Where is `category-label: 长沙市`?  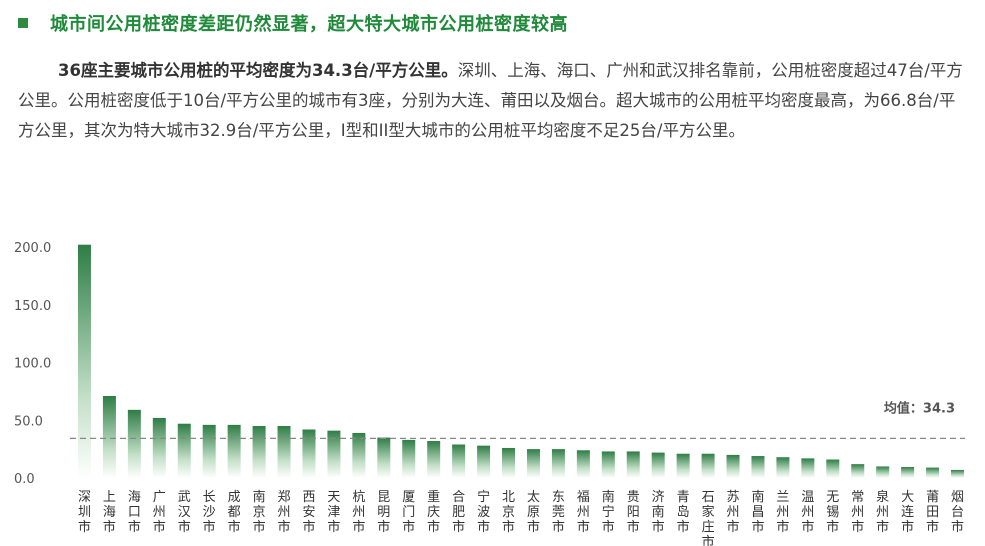 category-label: 长沙市 is located at coordinates (209, 512).